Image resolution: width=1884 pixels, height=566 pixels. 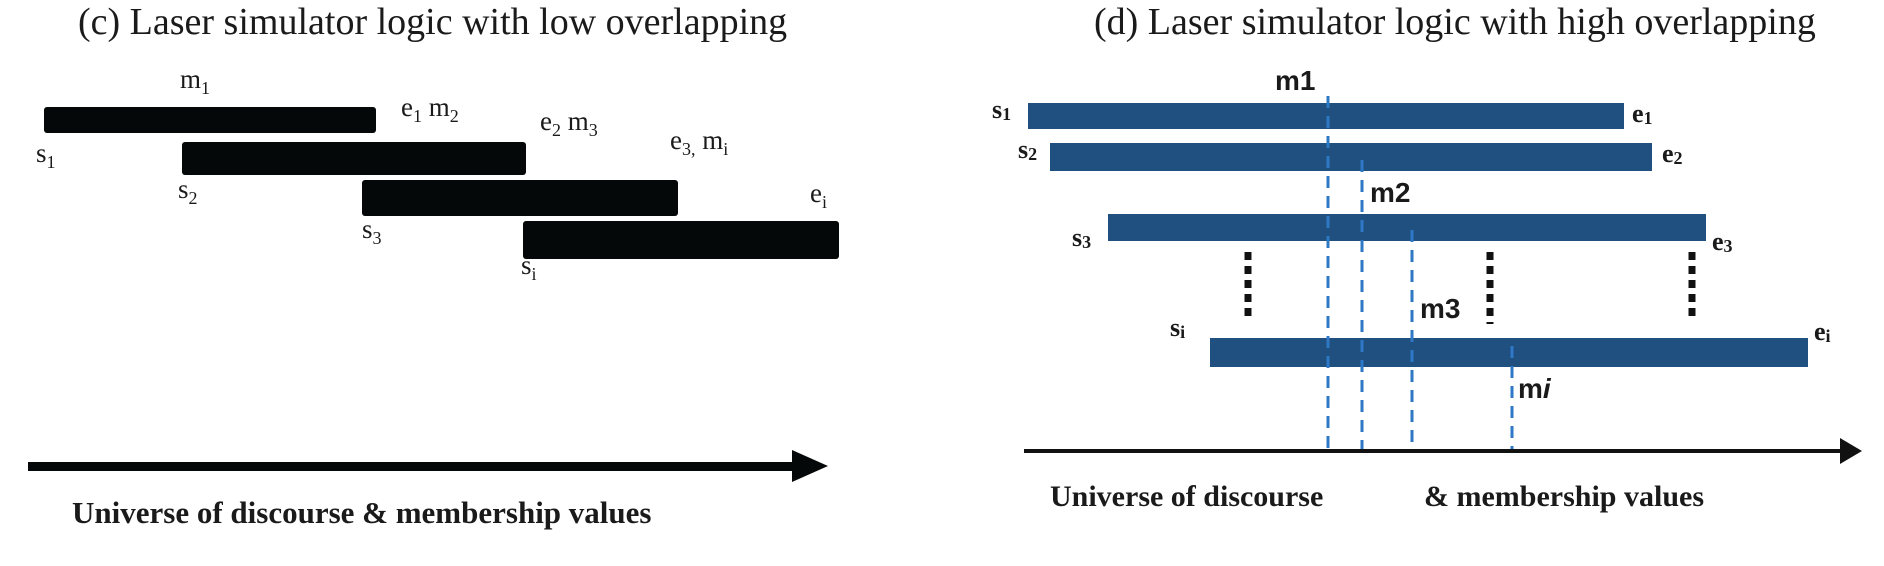 What do you see at coordinates (1440, 308) in the screenshot?
I see `panel-d-label-m3: m3` at bounding box center [1440, 308].